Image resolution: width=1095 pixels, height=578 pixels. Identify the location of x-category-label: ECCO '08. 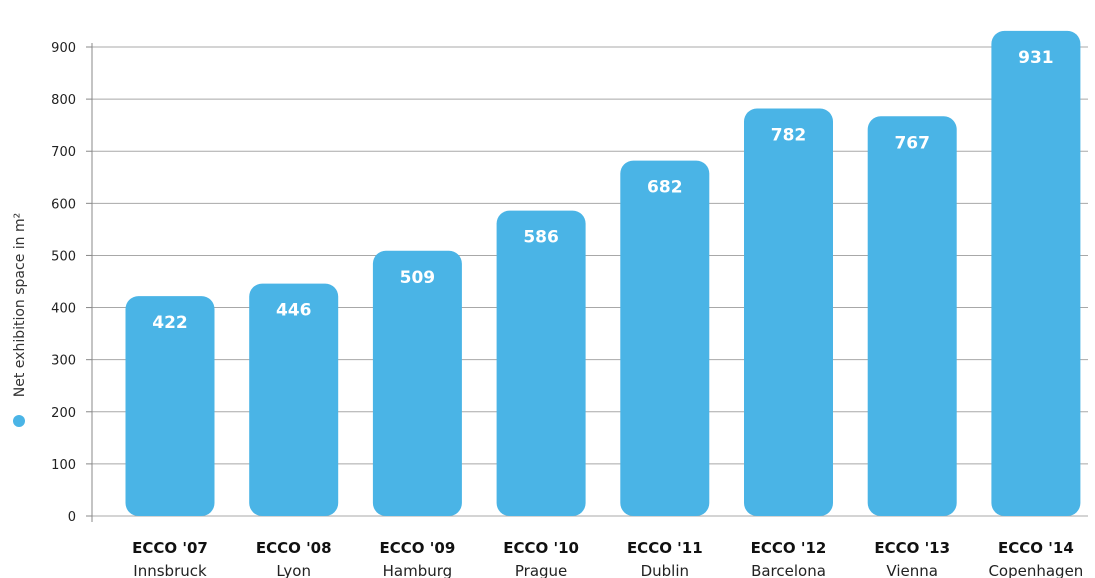
(294, 548).